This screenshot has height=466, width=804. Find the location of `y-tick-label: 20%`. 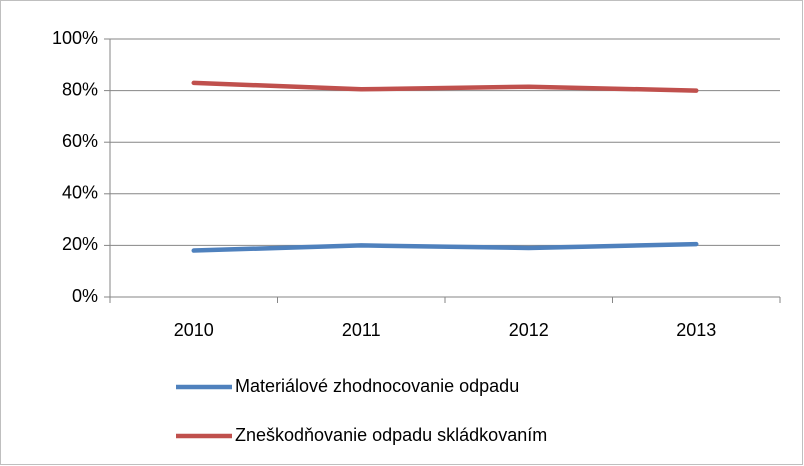

y-tick-label: 20% is located at coordinates (80, 244).